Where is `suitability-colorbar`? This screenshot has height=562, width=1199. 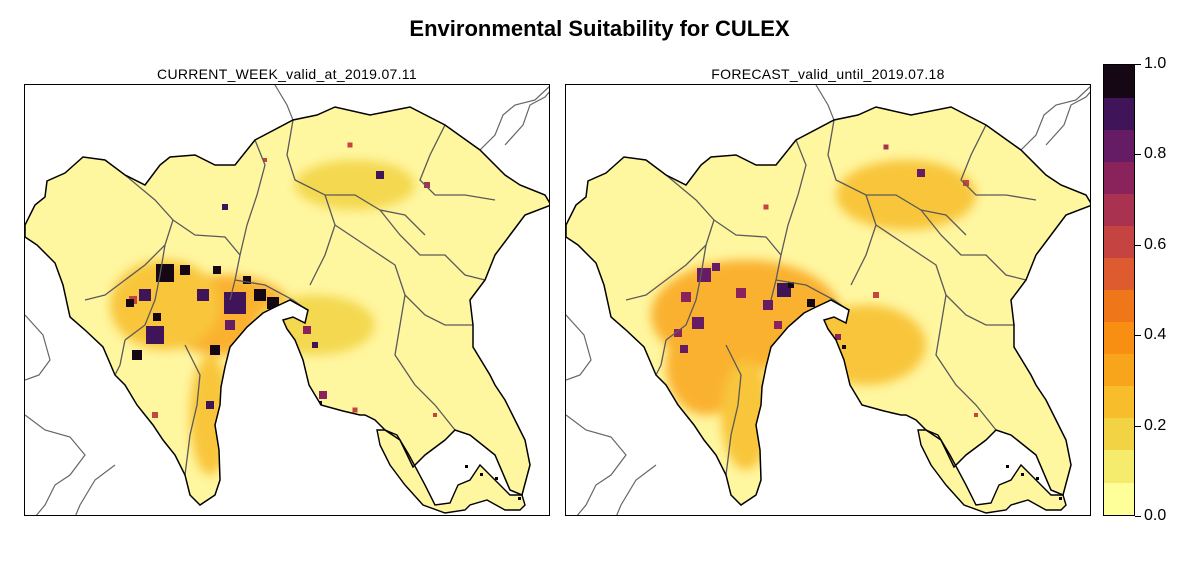 suitability-colorbar is located at coordinates (1119, 290).